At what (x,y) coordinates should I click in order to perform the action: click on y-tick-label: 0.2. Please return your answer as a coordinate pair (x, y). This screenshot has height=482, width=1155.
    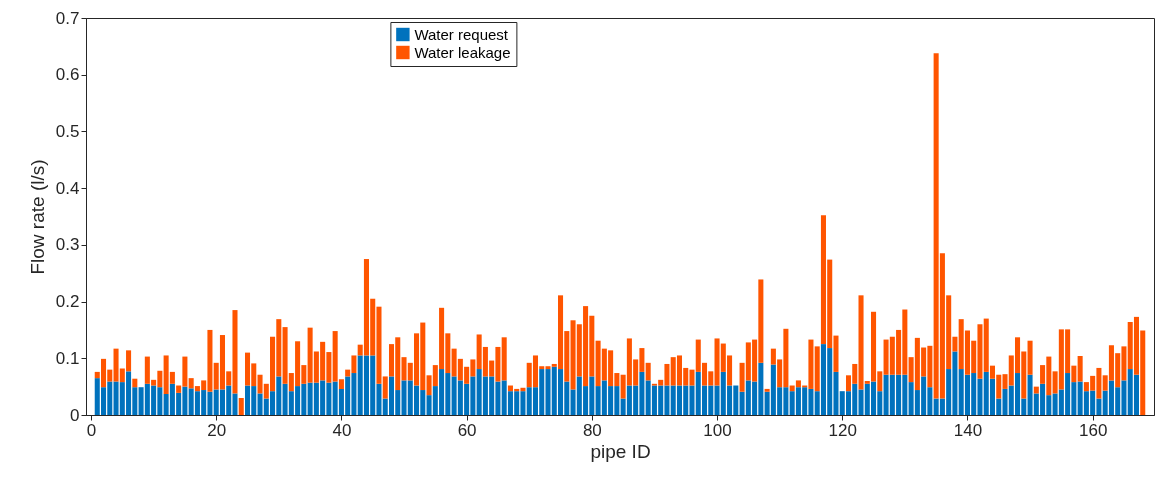
    Looking at the image, I should click on (67, 302).